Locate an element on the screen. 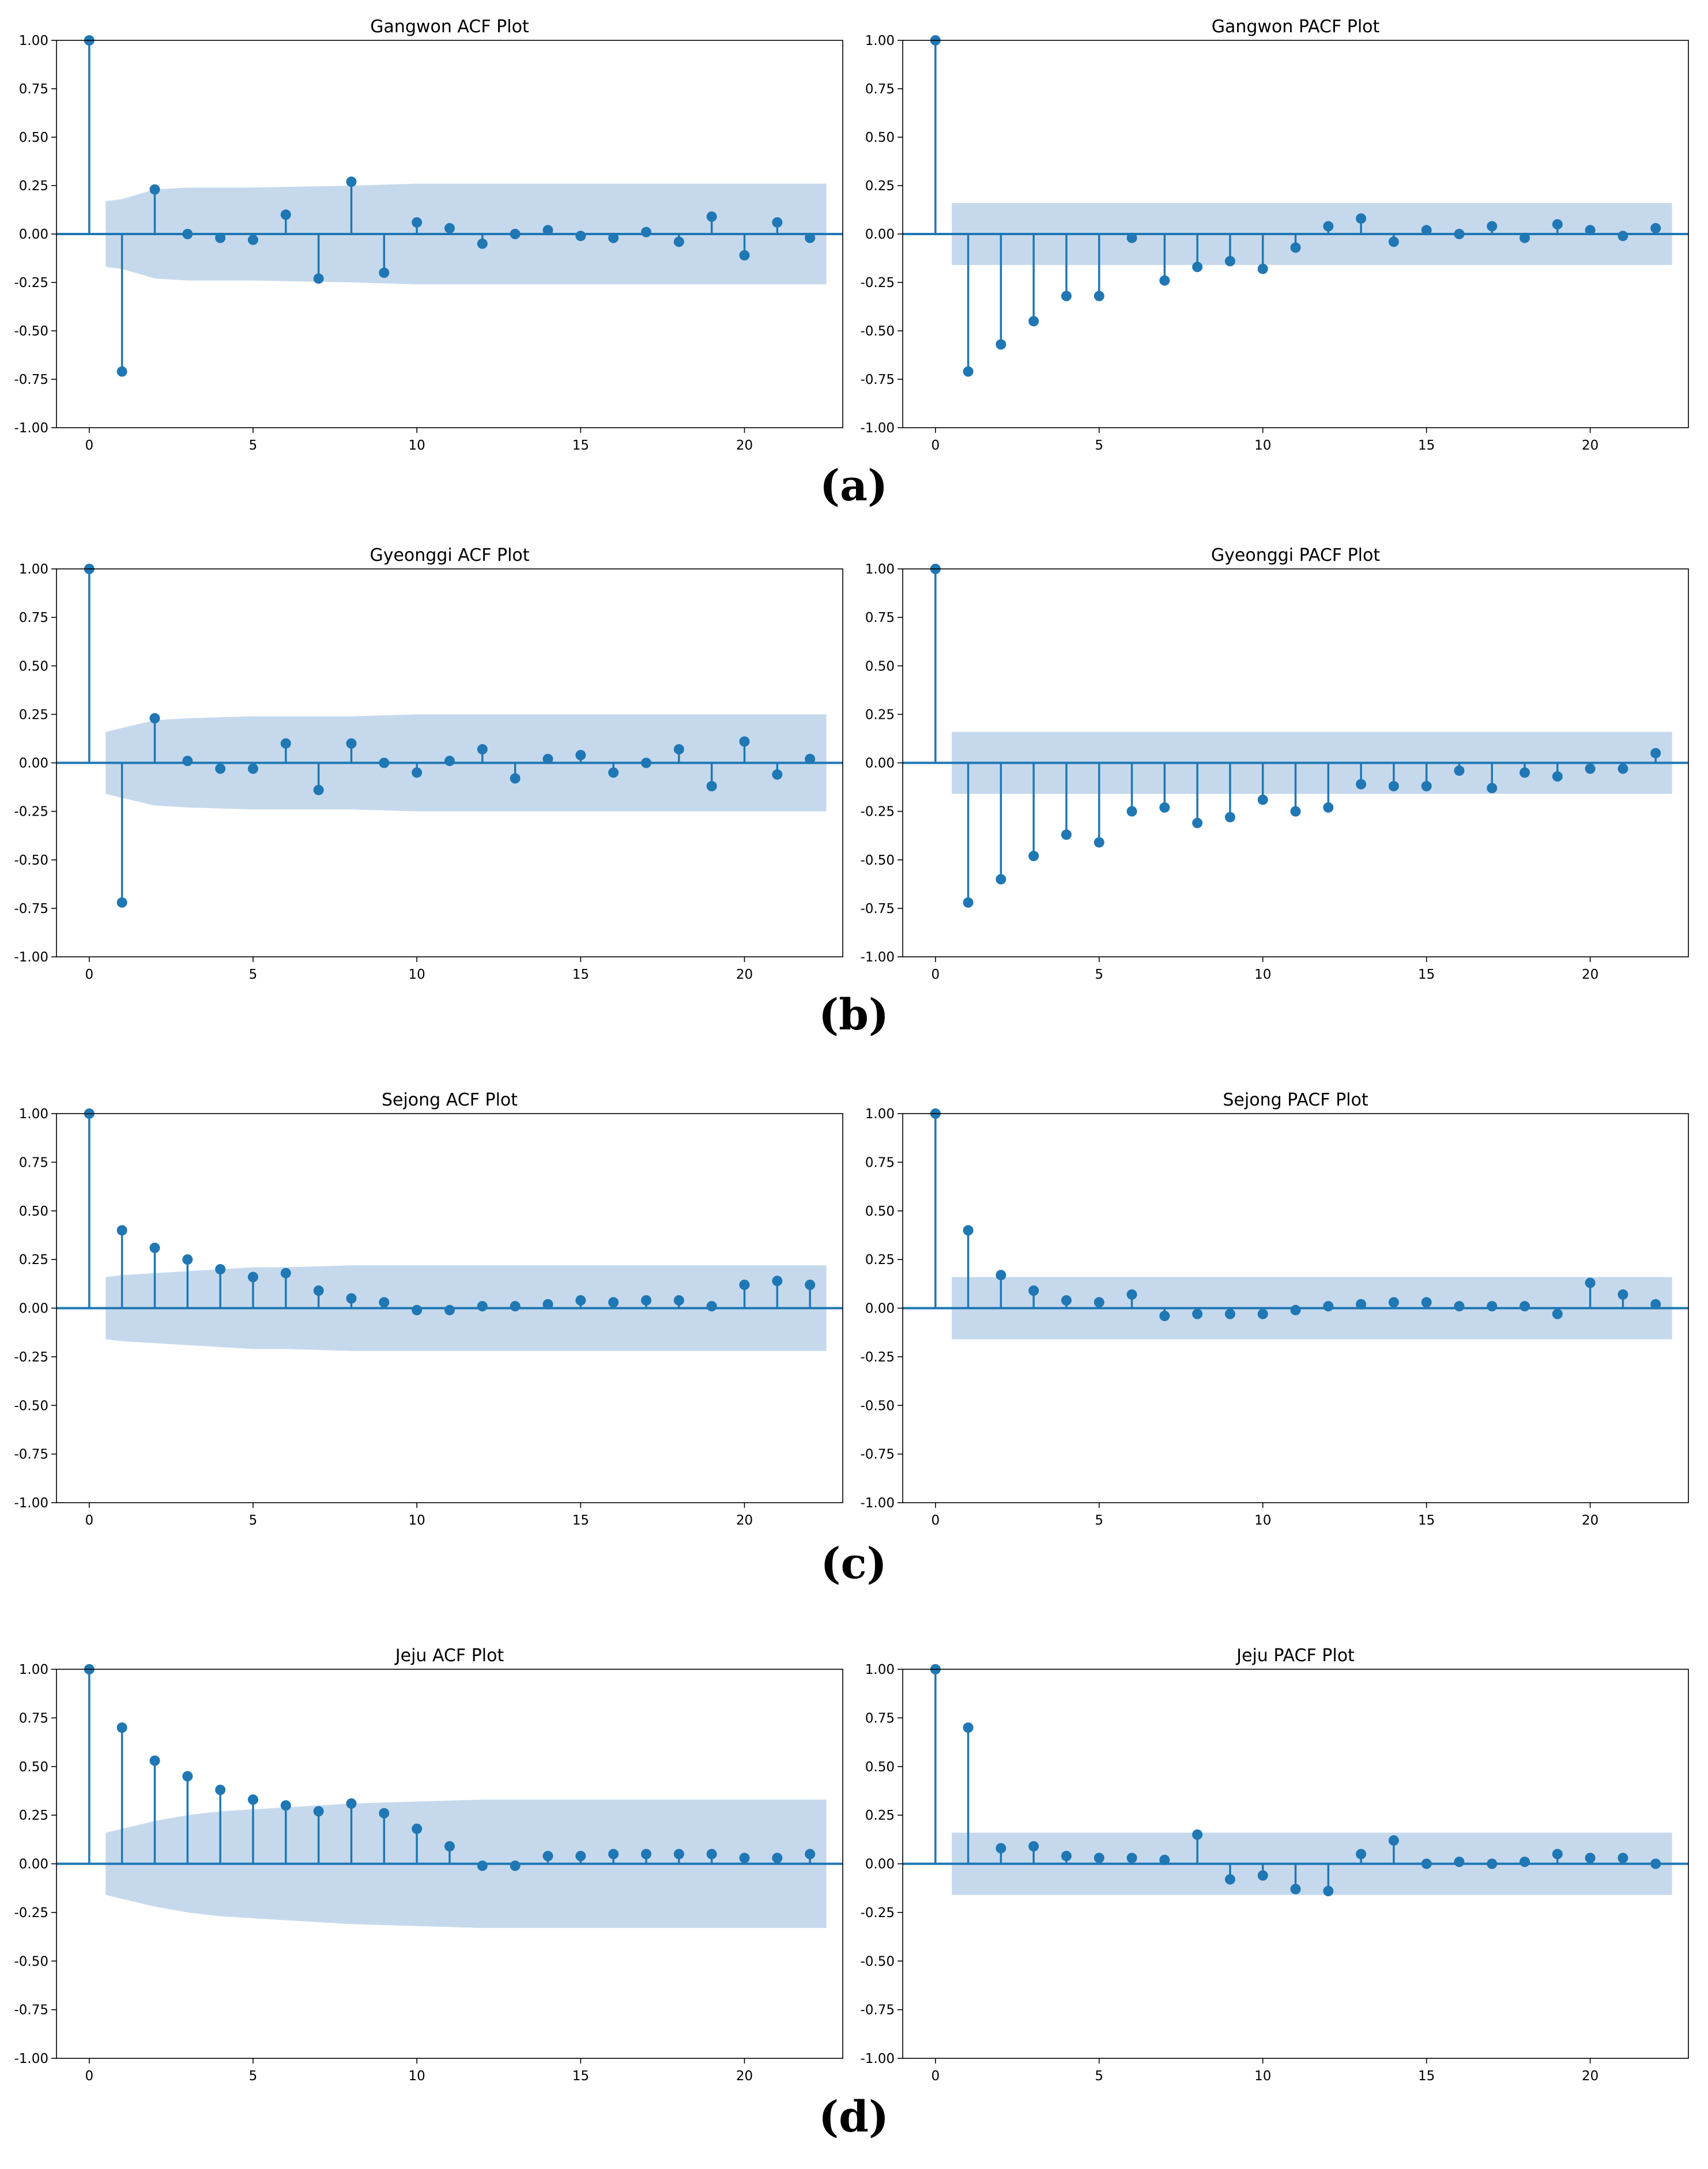  chart-title: Jeju PACF Plot is located at coordinates (1295, 1656).